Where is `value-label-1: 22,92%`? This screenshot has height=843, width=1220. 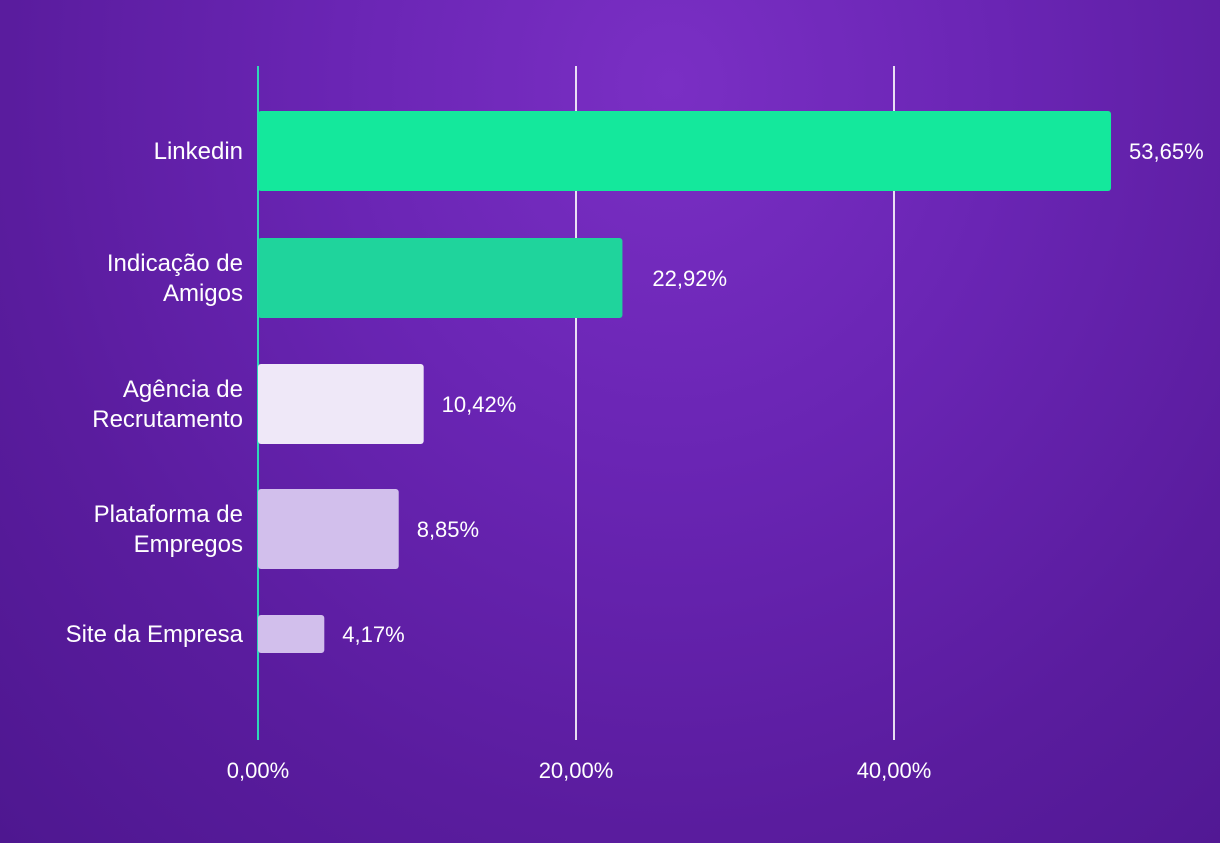 value-label-1: 22,92% is located at coordinates (689, 278).